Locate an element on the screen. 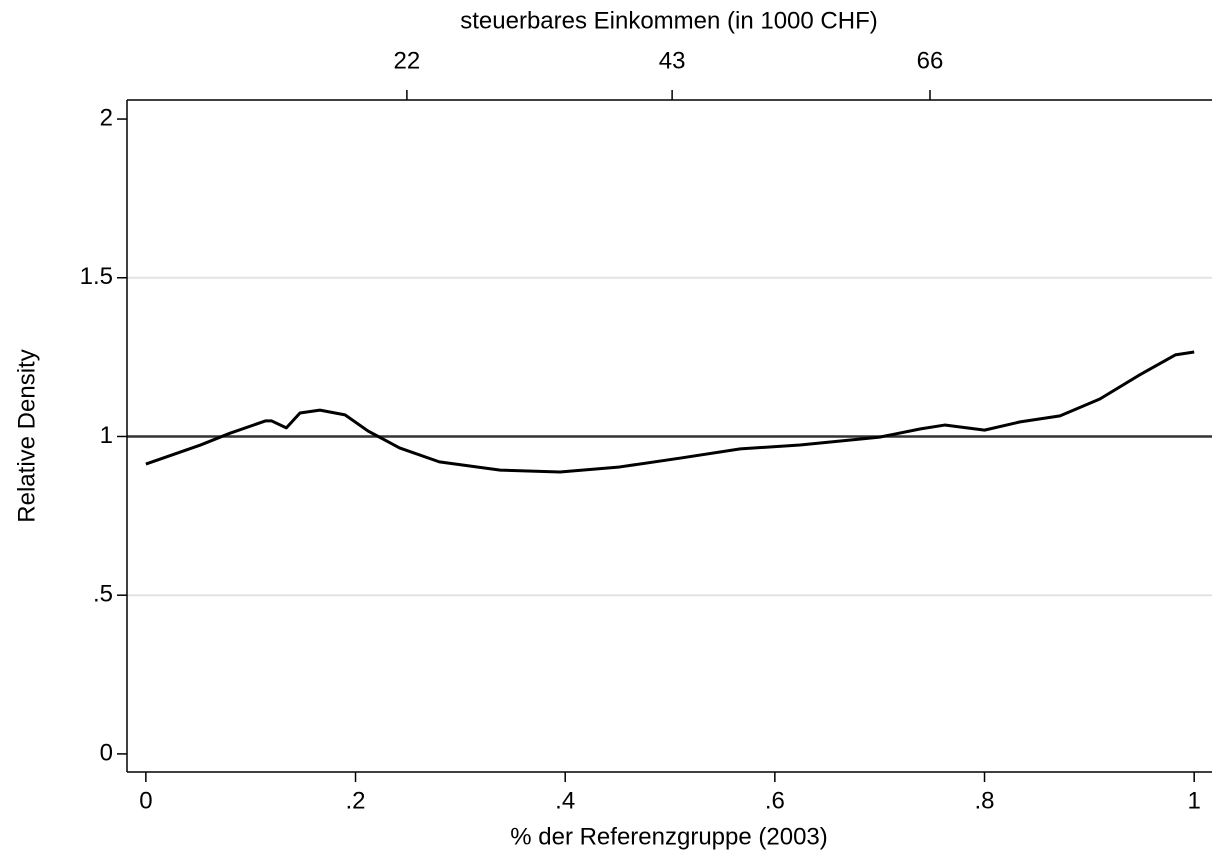 Image resolution: width=1217 pixels, height=857 pixels. x-tick-label: .2 is located at coordinates (356, 800).